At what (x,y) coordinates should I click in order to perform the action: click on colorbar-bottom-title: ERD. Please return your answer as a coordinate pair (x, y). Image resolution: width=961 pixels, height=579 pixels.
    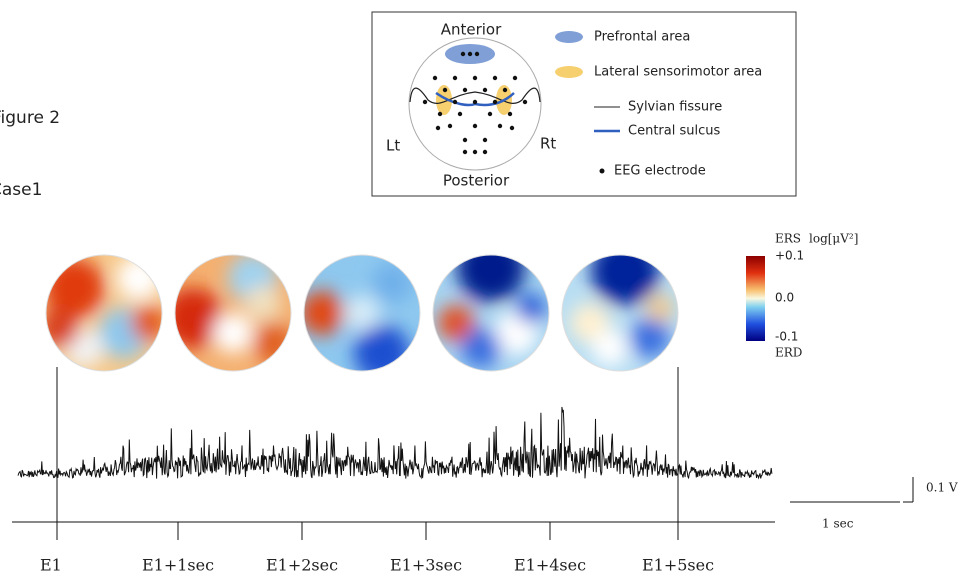
    Looking at the image, I should click on (788, 353).